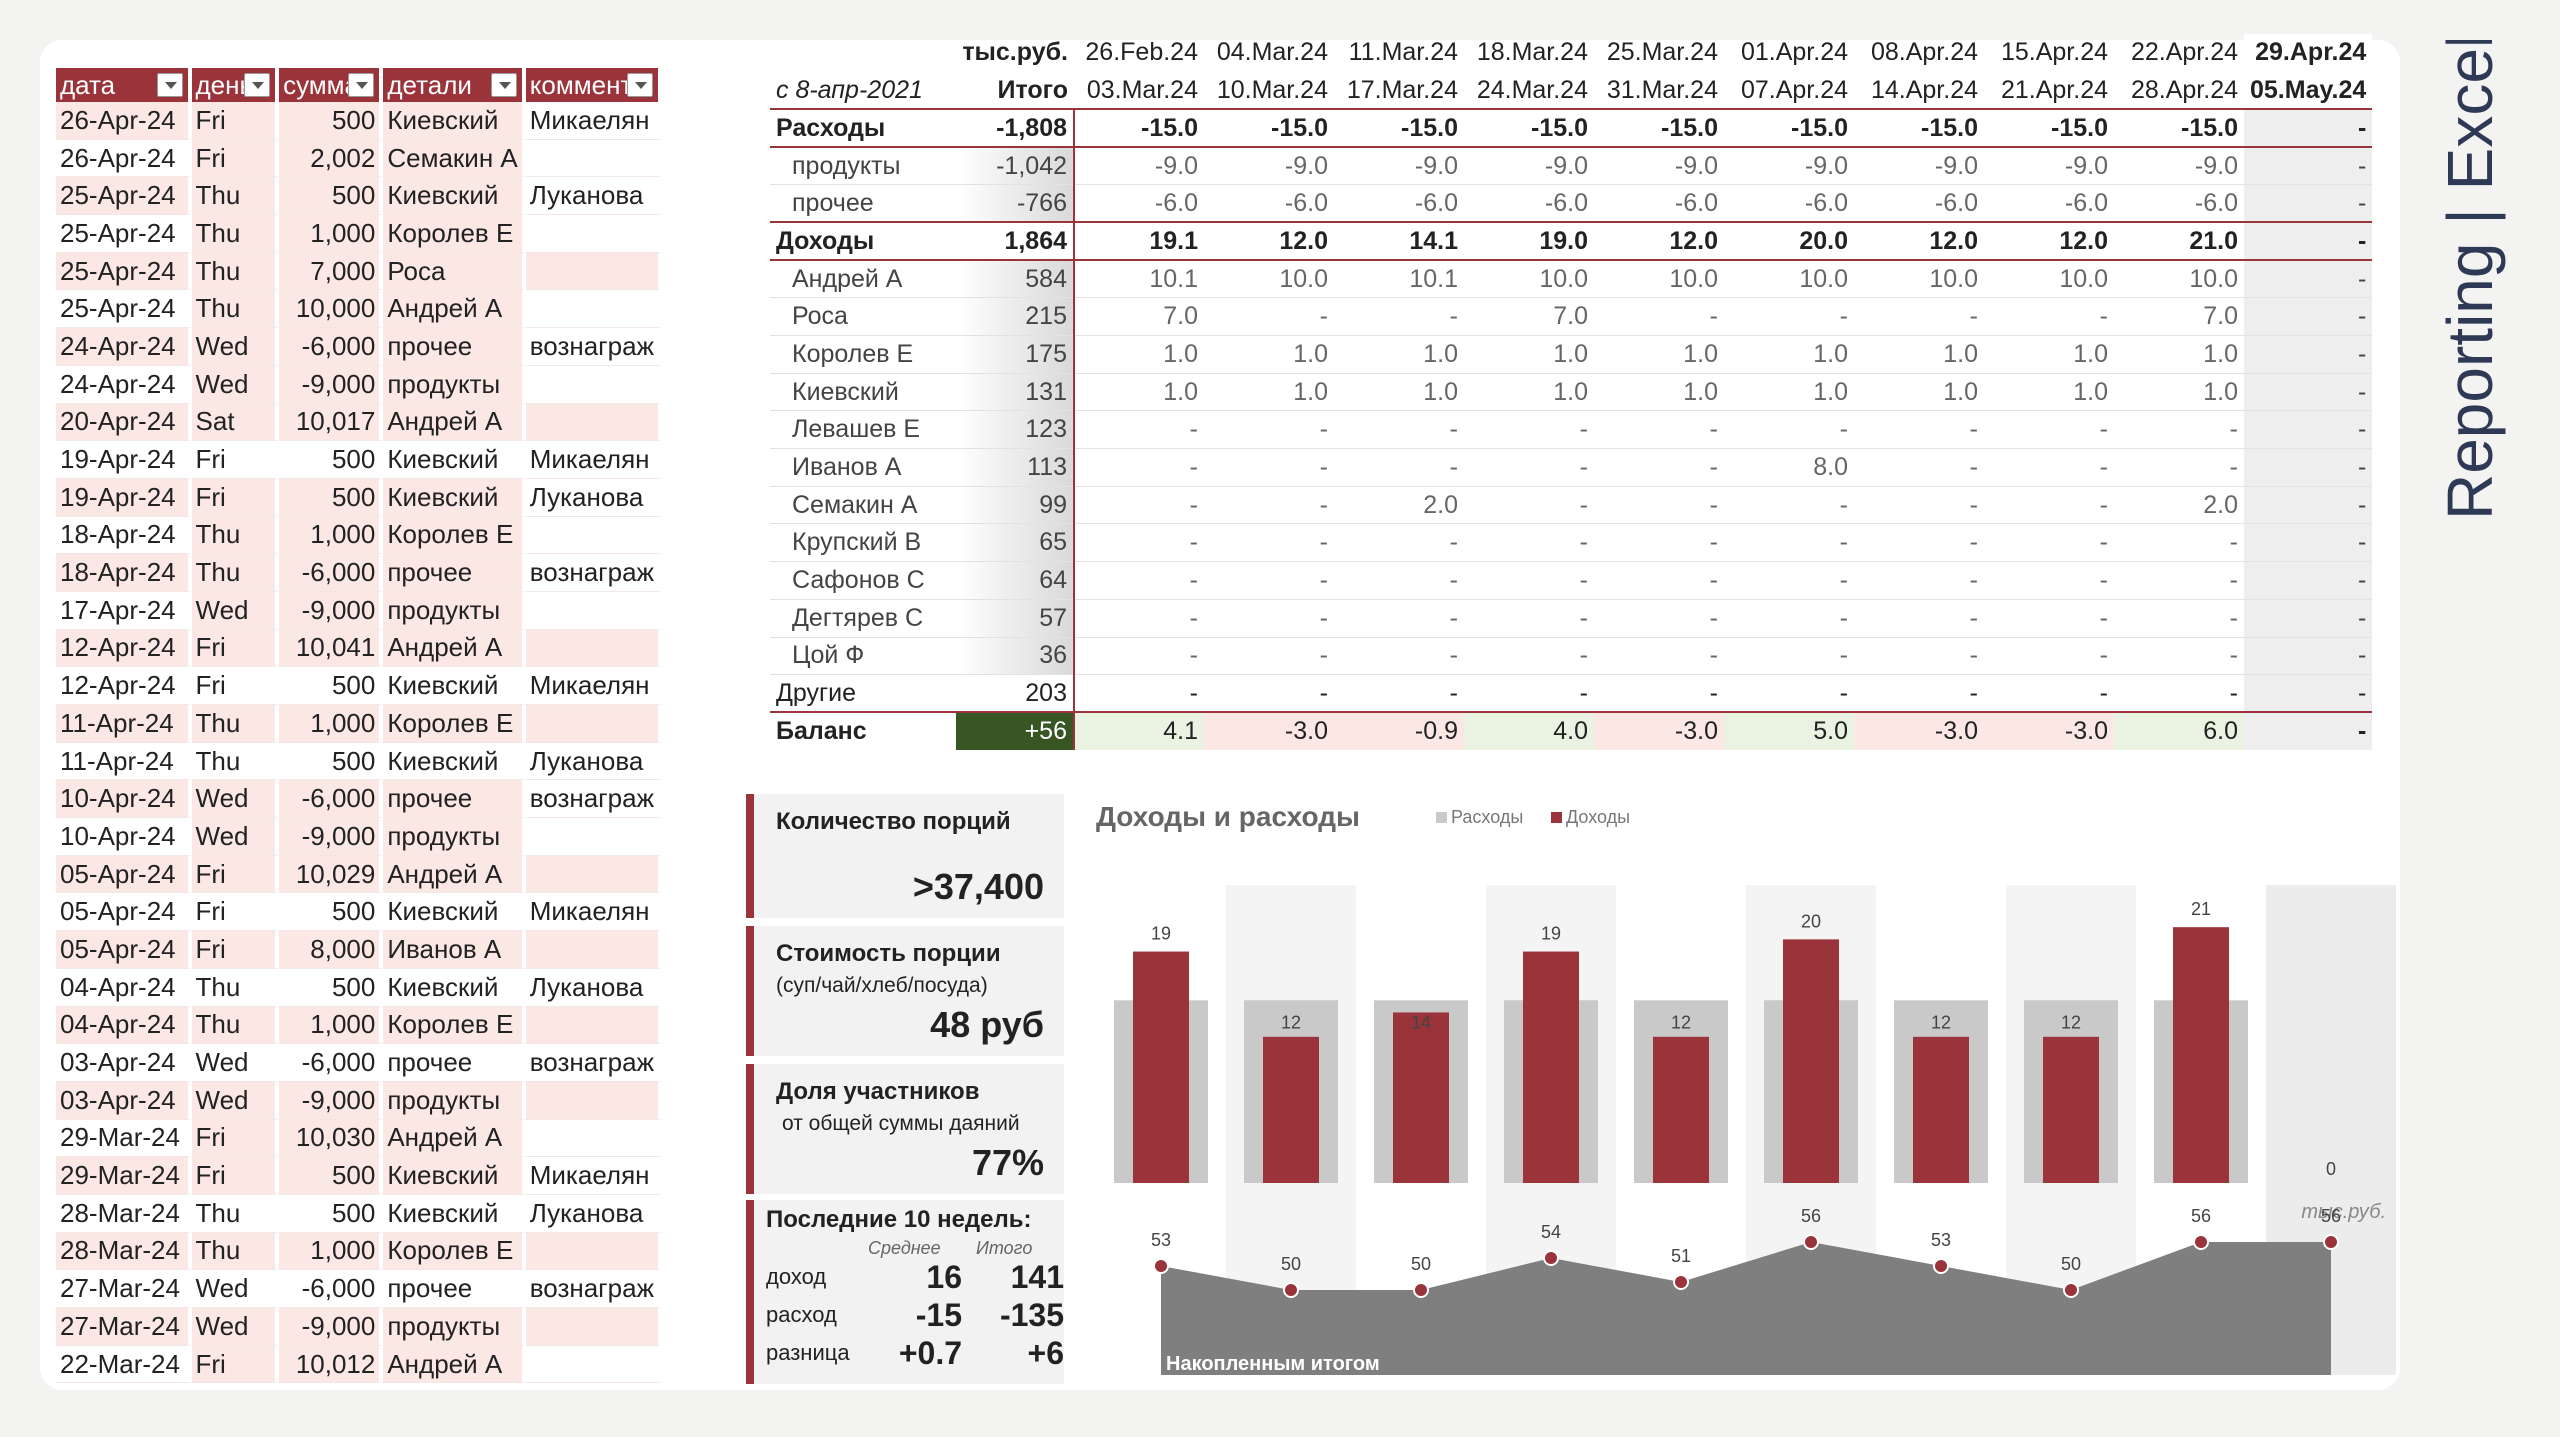 Image resolution: width=2560 pixels, height=1437 pixels. I want to click on table-cell: Роса, so click(454, 271).